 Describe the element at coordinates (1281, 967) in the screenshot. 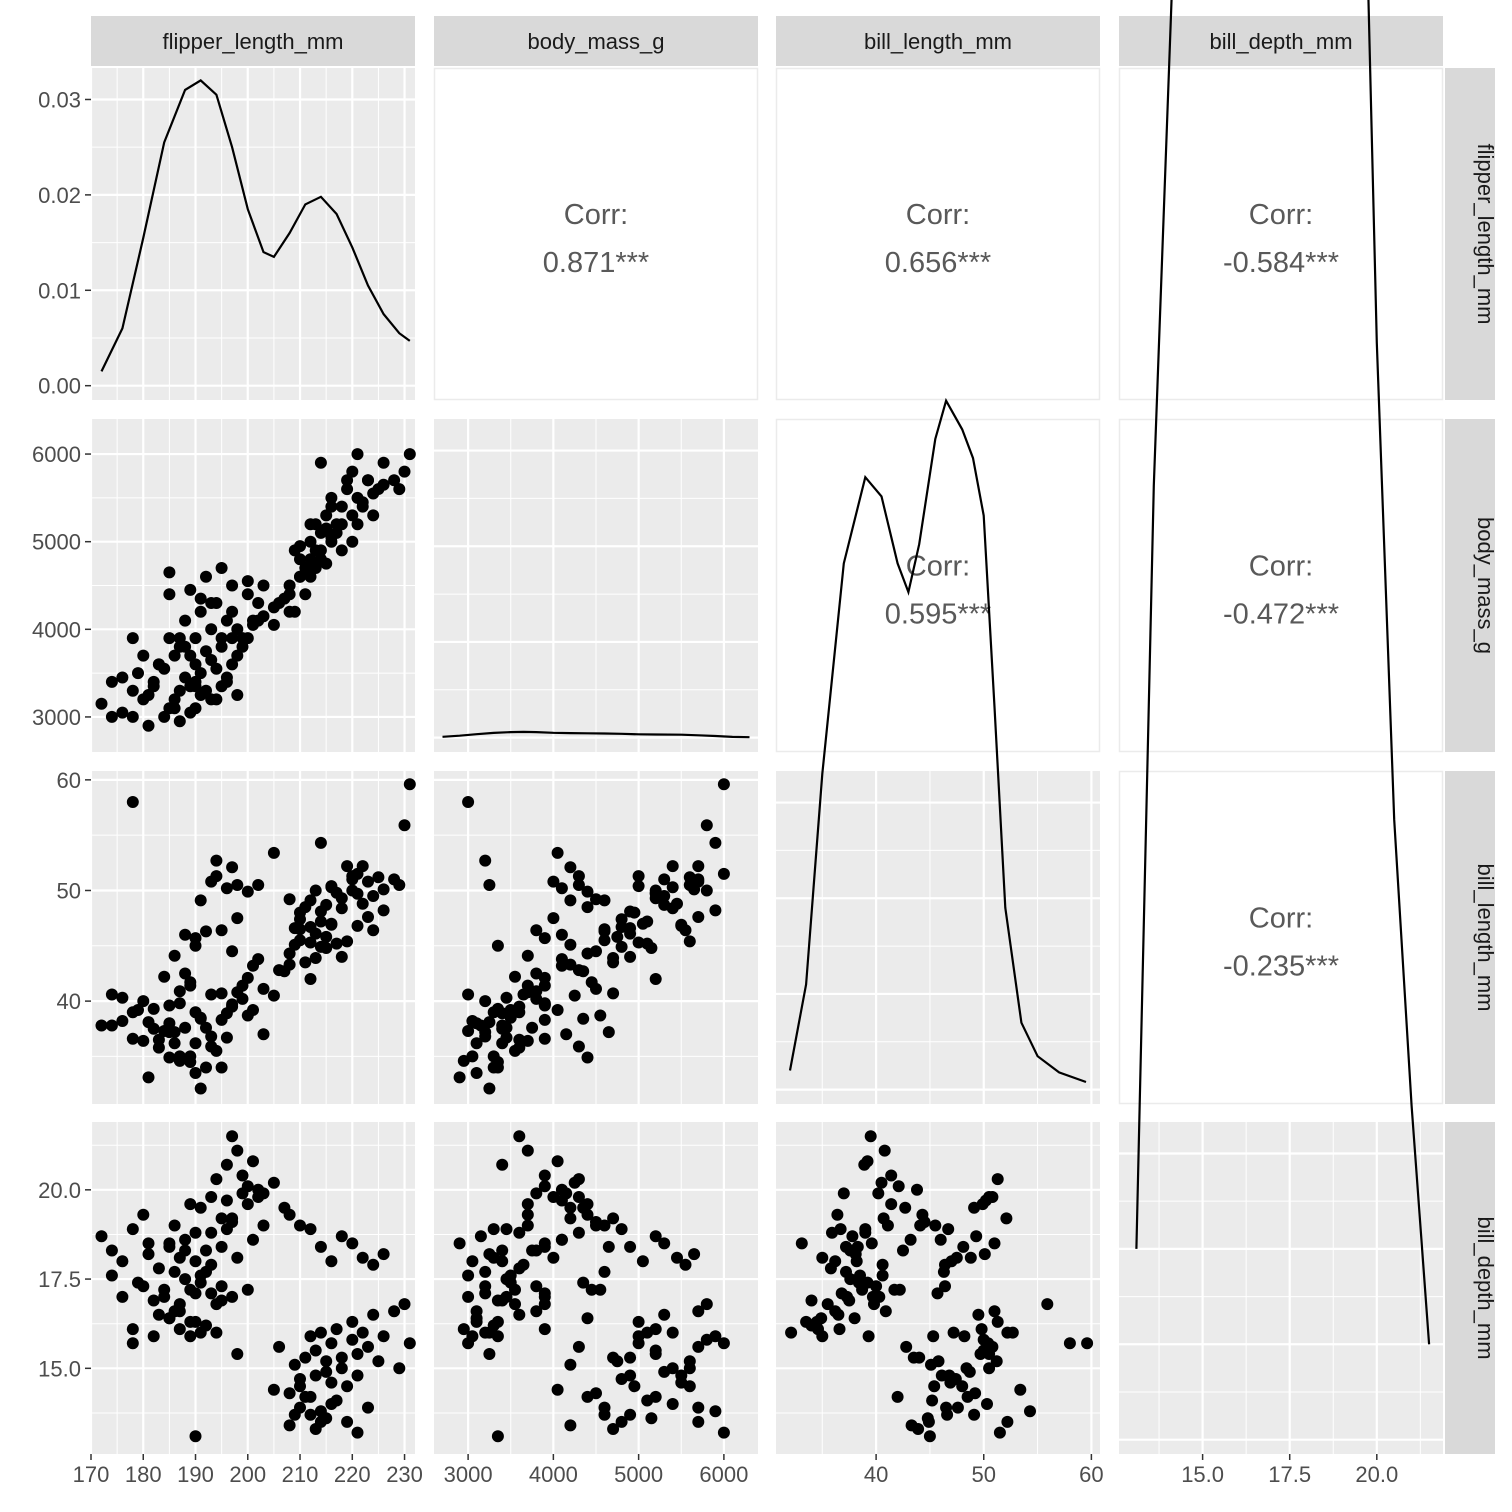

I see `corr-value: -0.235***` at that location.